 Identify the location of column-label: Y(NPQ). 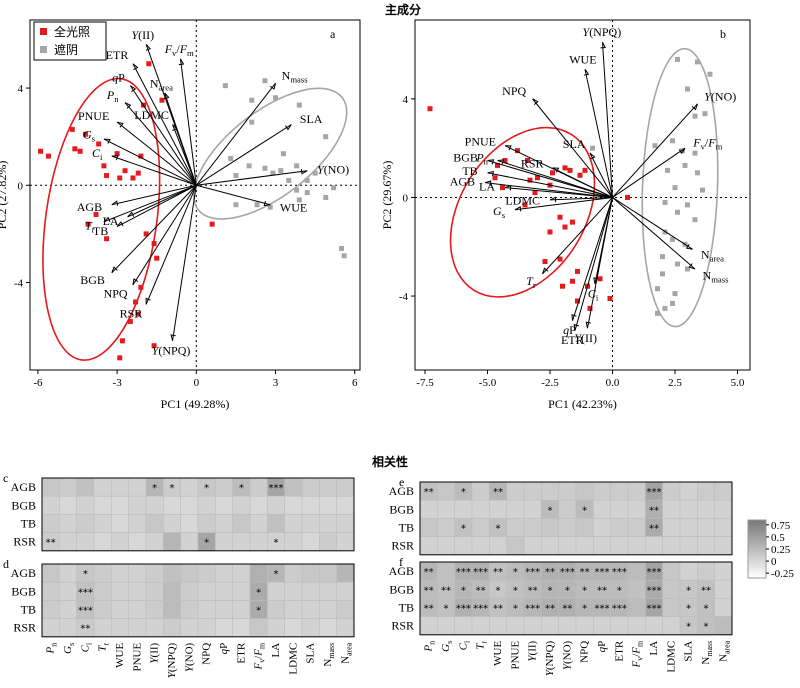
(550, 658).